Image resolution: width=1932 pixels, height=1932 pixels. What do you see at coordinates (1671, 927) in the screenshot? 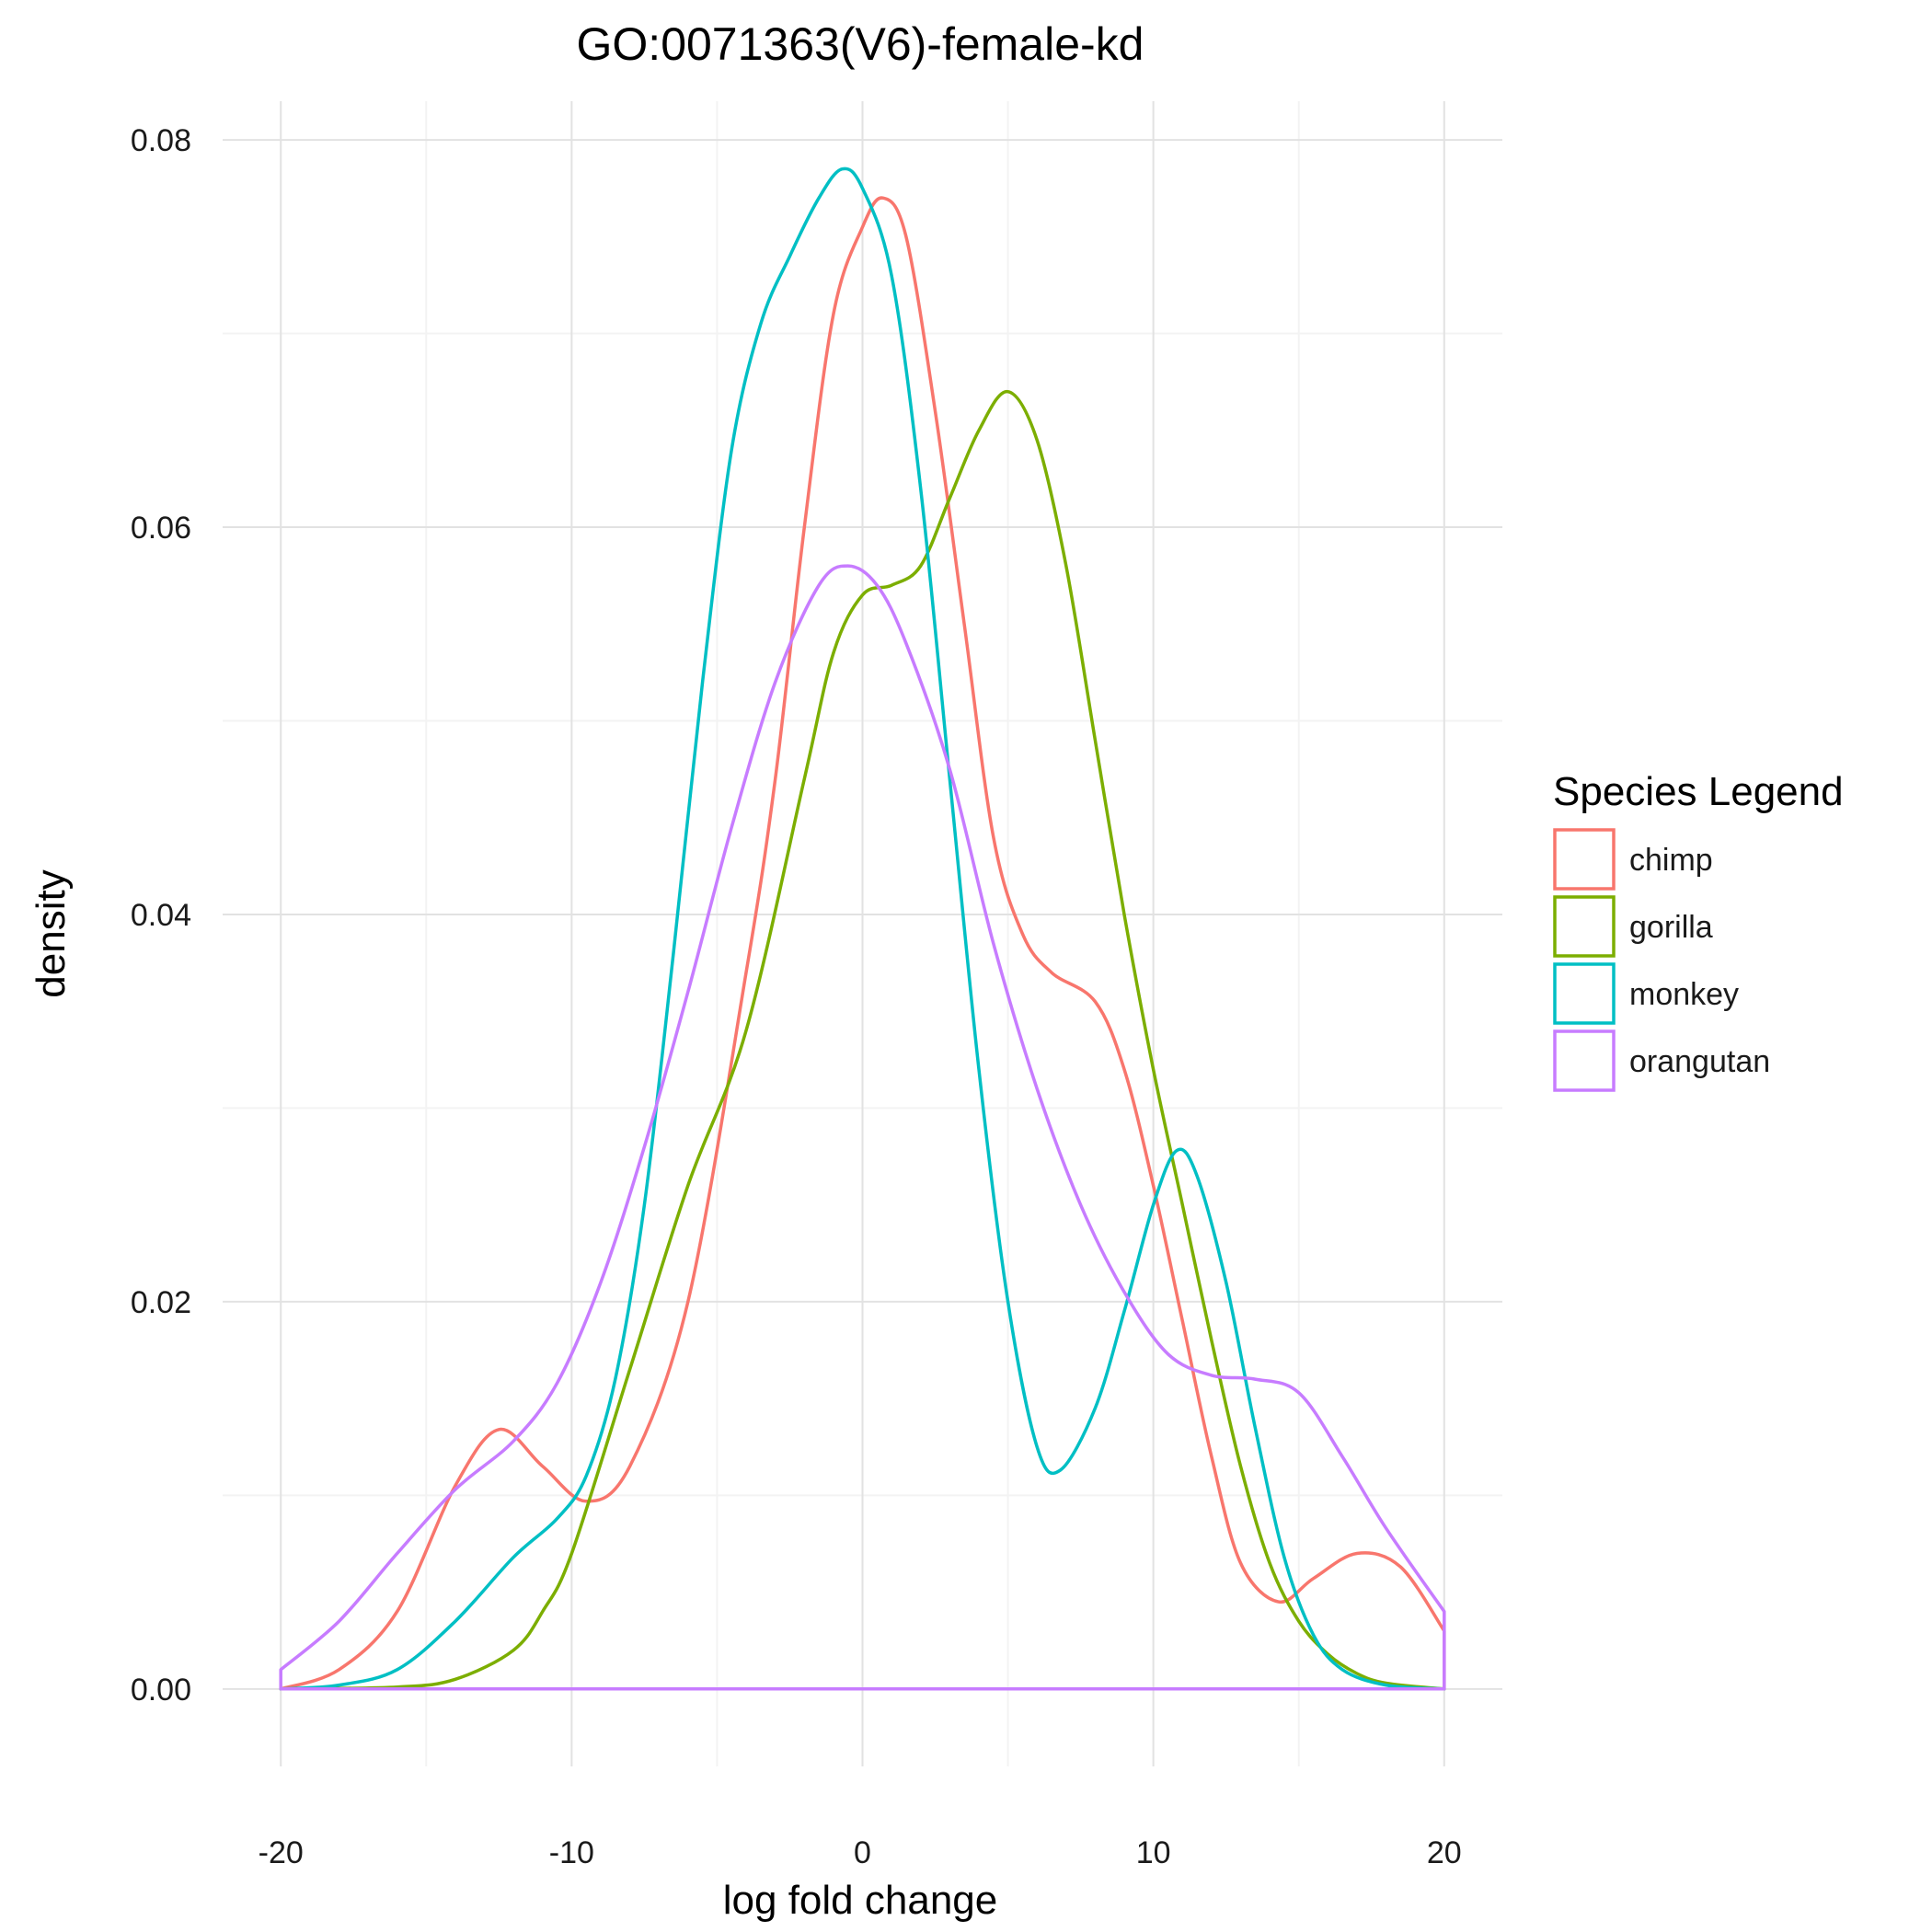
I see `legend-label-gorilla: gorilla` at bounding box center [1671, 927].